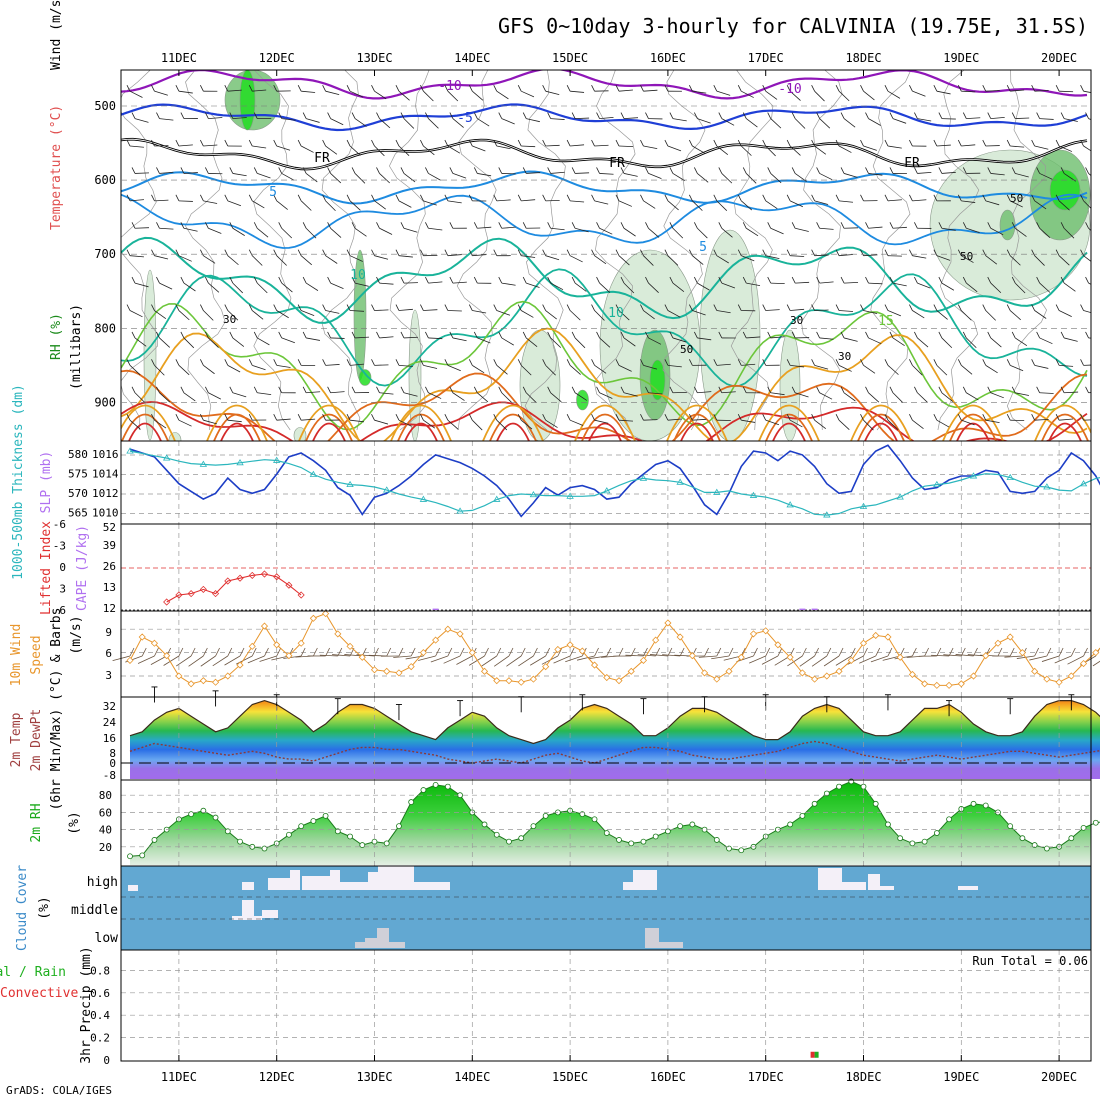 The height and width of the screenshot is (1100, 1100). I want to click on footer-credit: GrADS: COLA/IGES, so click(59, 1090).